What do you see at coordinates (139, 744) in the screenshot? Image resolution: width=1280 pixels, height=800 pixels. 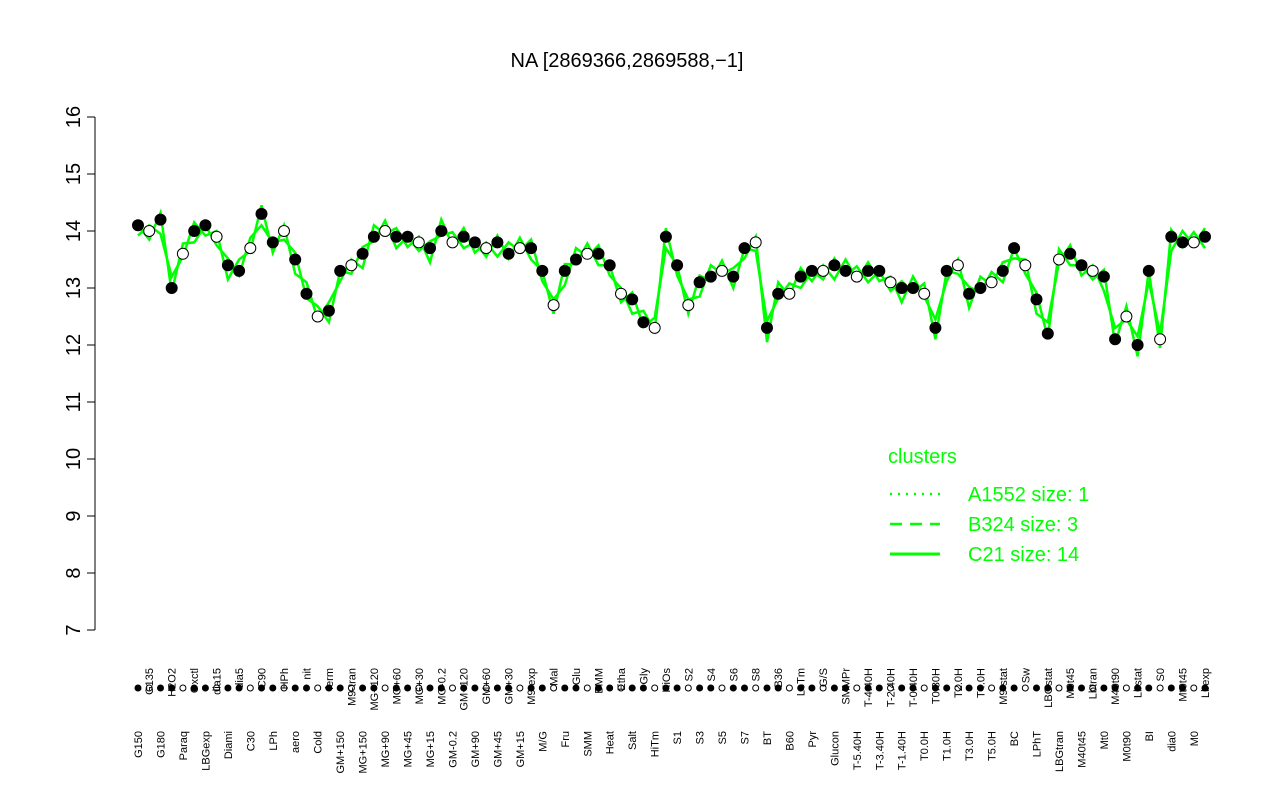 I see `x-tick-label: G150` at bounding box center [139, 744].